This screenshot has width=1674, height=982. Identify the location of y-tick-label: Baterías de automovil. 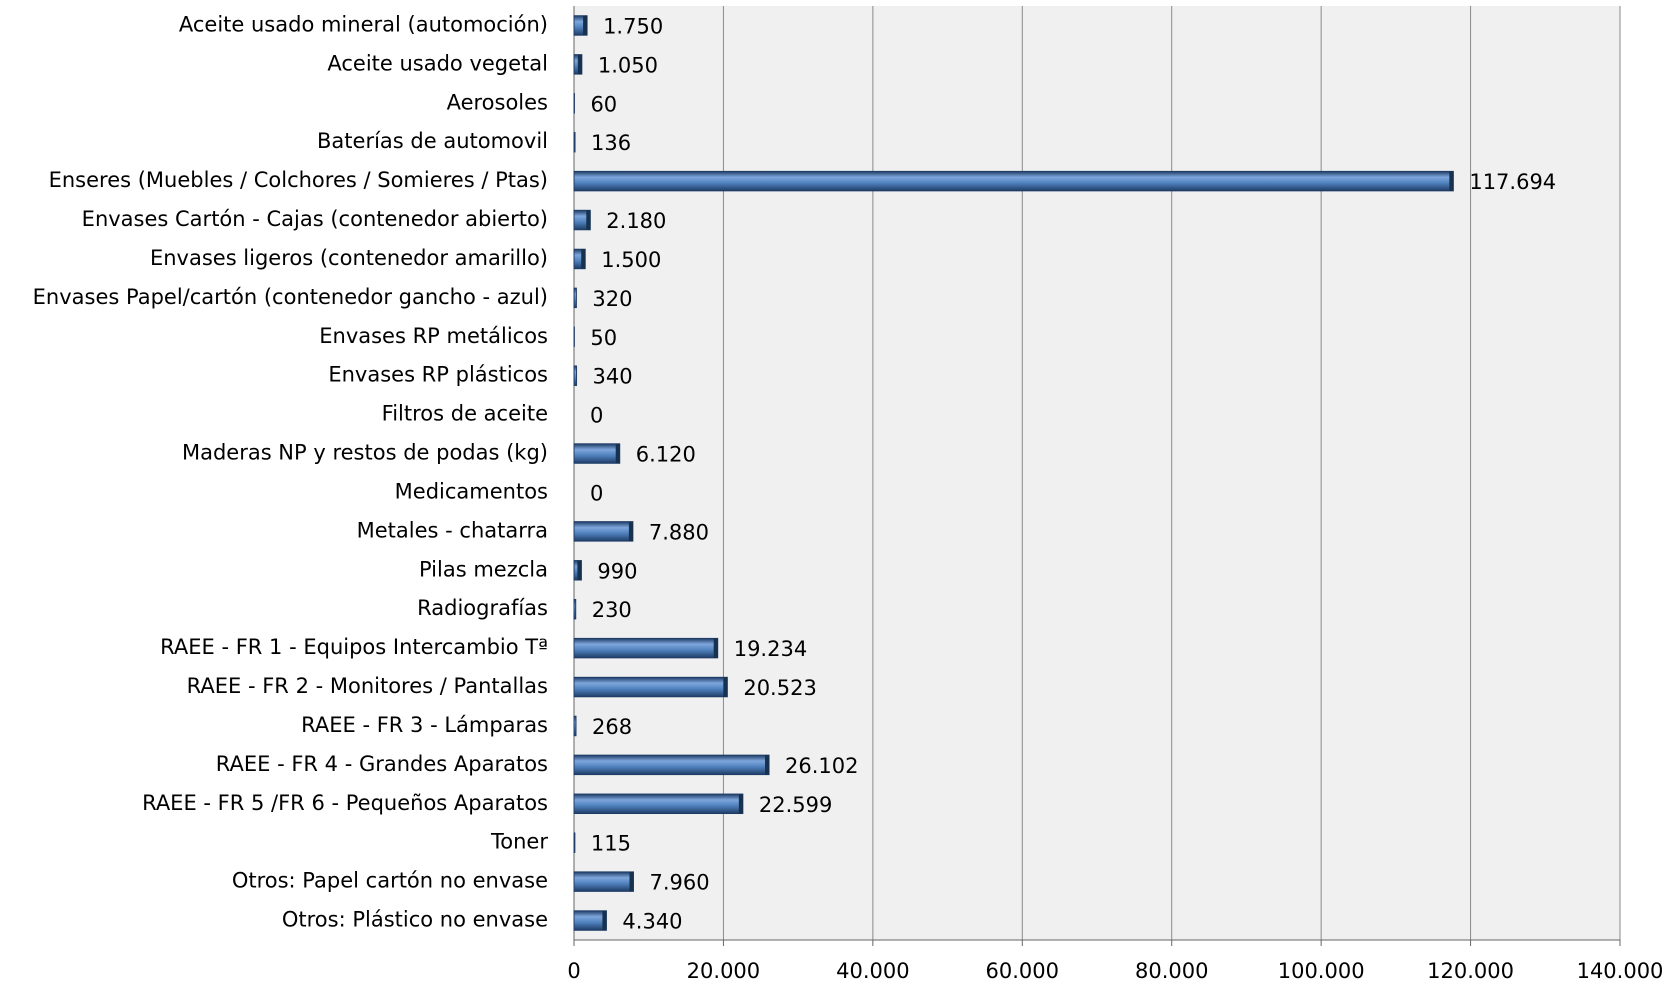
(432, 141).